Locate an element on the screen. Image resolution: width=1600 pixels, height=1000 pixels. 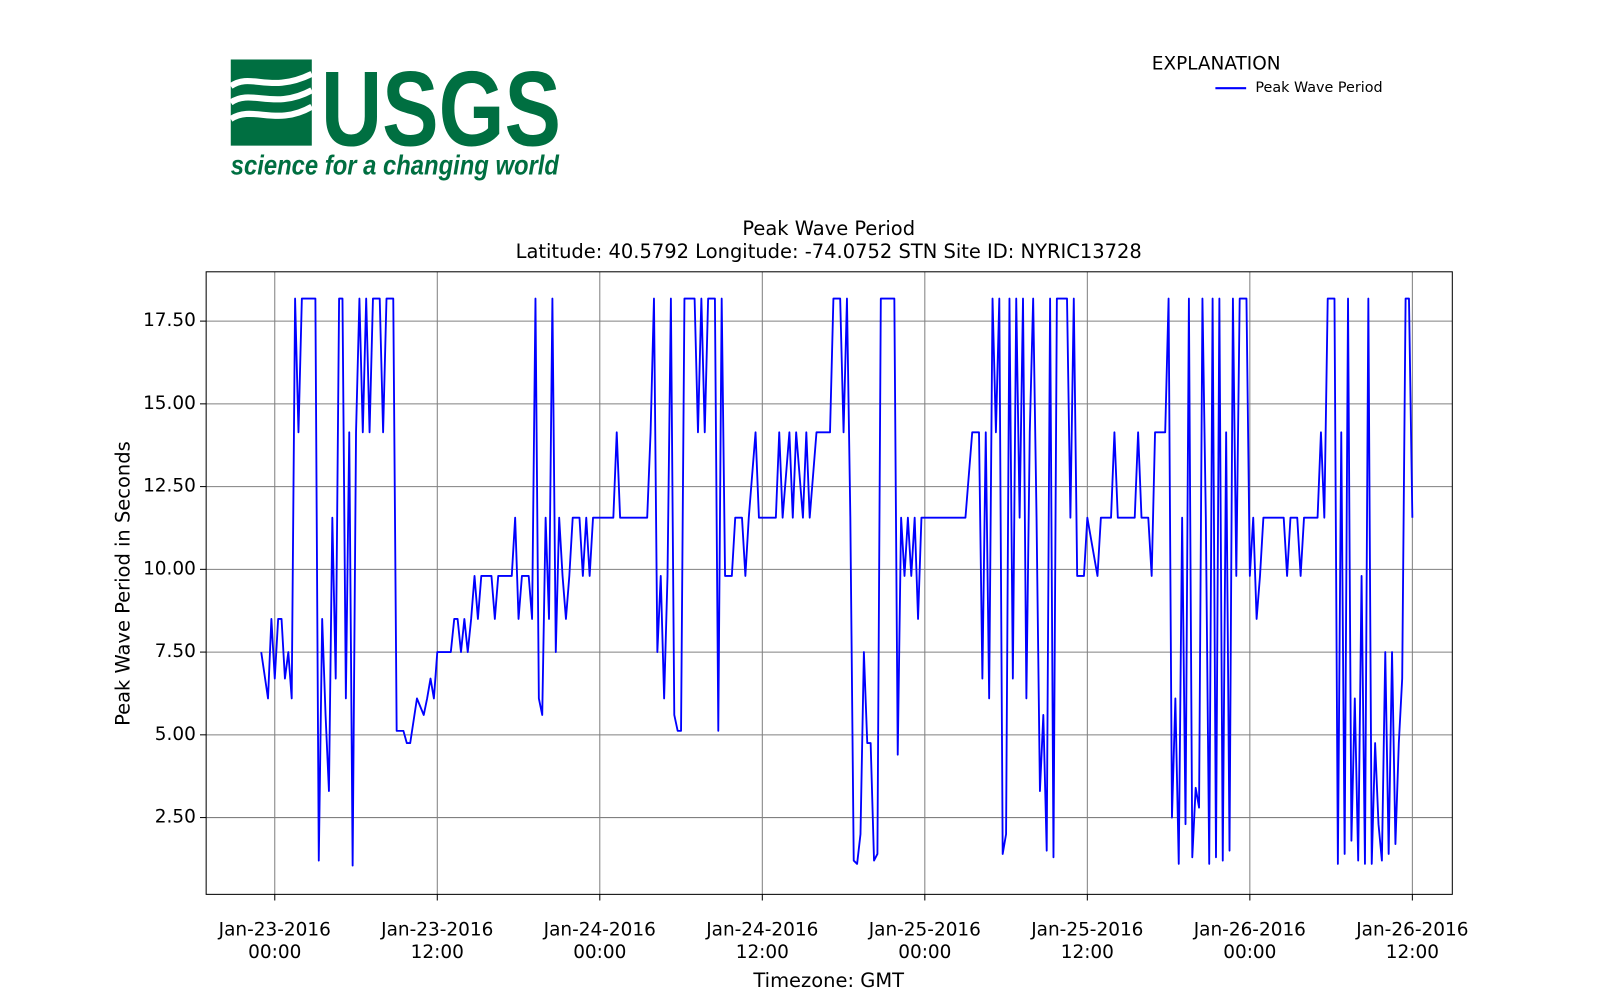
x-tick-label: Jan-23-2016 12:00 is located at coordinates (436, 941).